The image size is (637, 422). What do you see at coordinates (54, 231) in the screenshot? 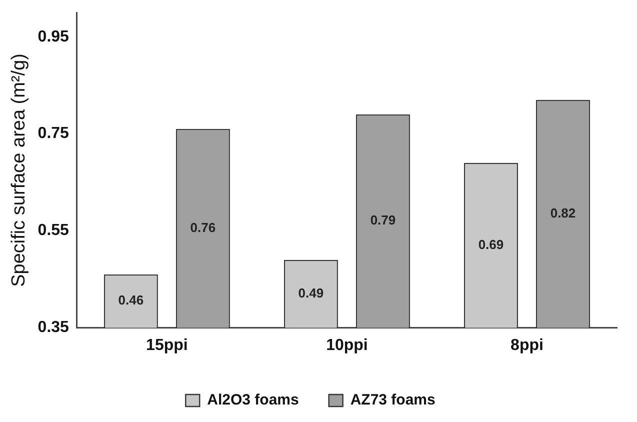
I see `y-tick-label: 0.55` at bounding box center [54, 231].